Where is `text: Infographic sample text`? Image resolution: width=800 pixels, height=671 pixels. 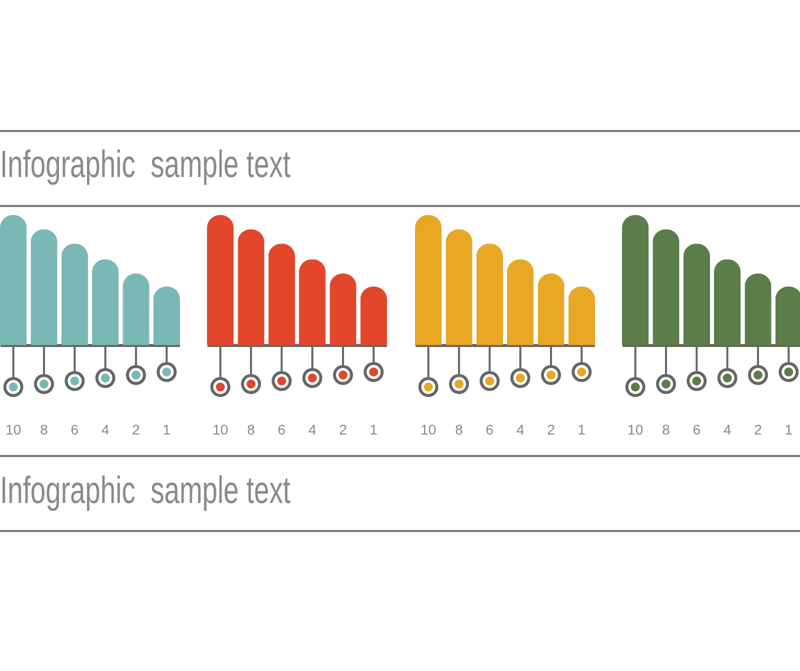
text: Infographic sample text is located at coordinates (145, 491).